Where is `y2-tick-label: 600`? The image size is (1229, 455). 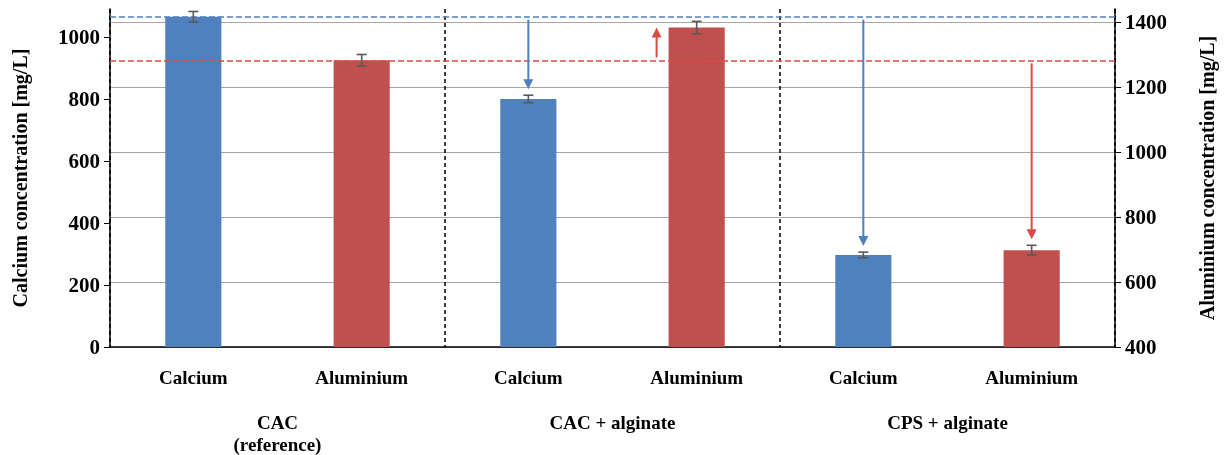
y2-tick-label: 600 is located at coordinates (1141, 282).